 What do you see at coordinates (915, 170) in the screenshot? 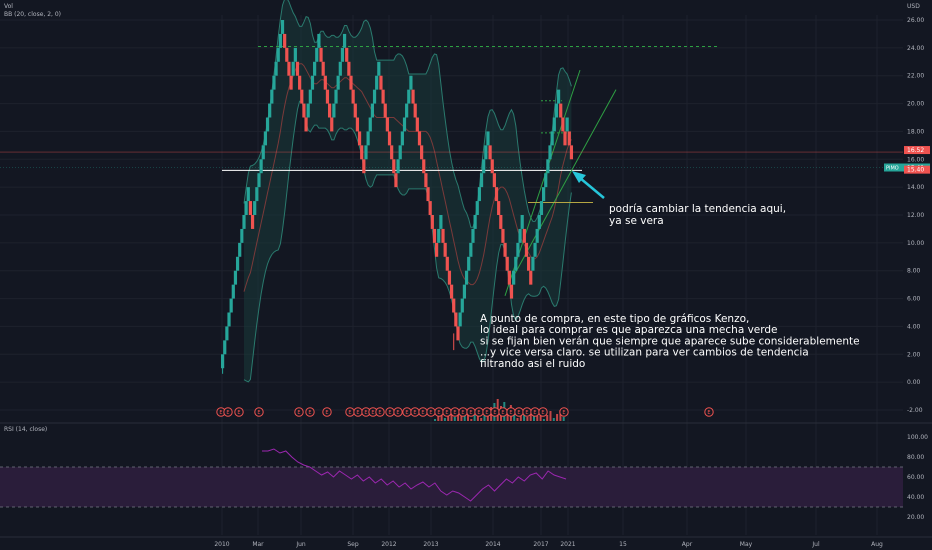
I see `price-label: 15.40` at bounding box center [915, 170].